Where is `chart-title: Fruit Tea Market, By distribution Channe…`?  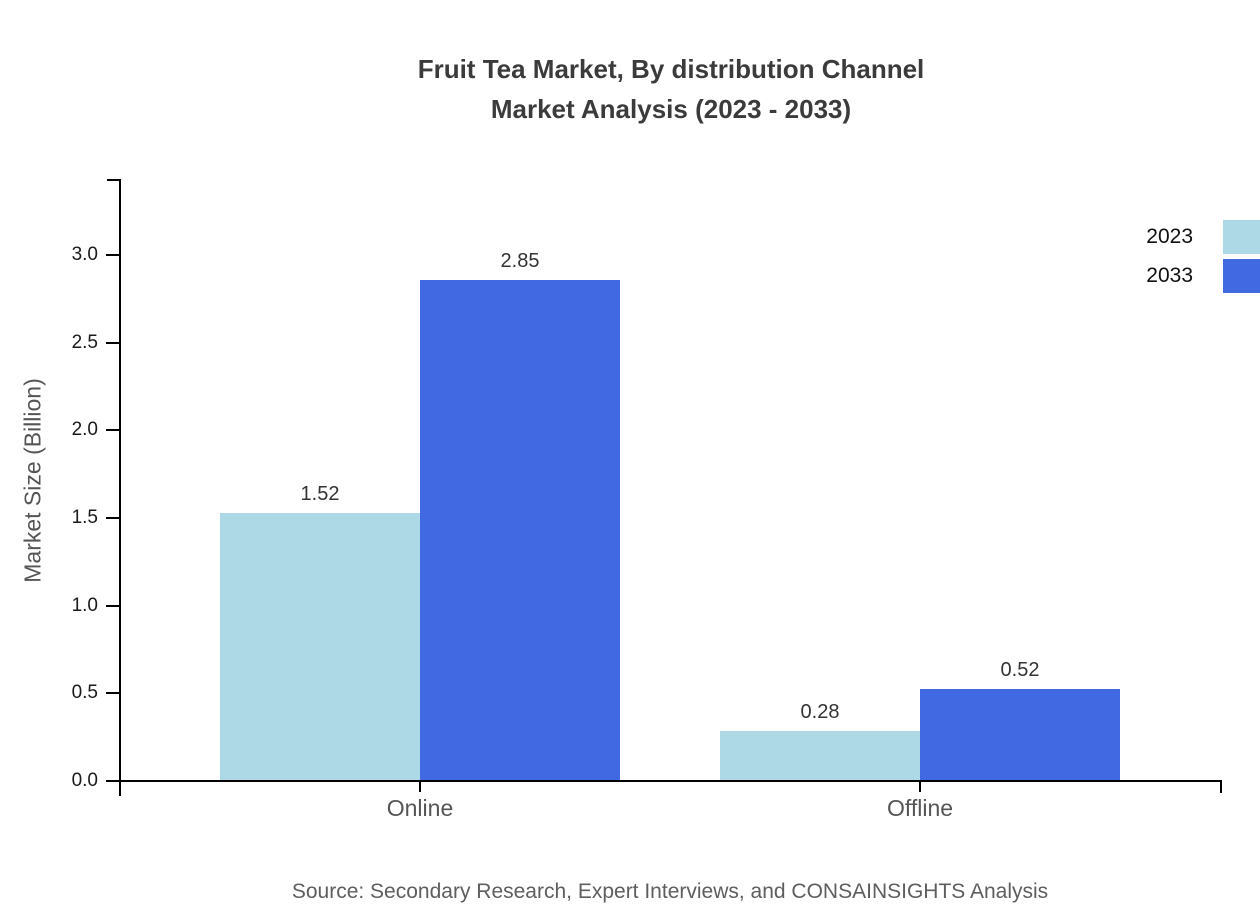
chart-title: Fruit Tea Market, By distribution Channe… is located at coordinates (671, 69).